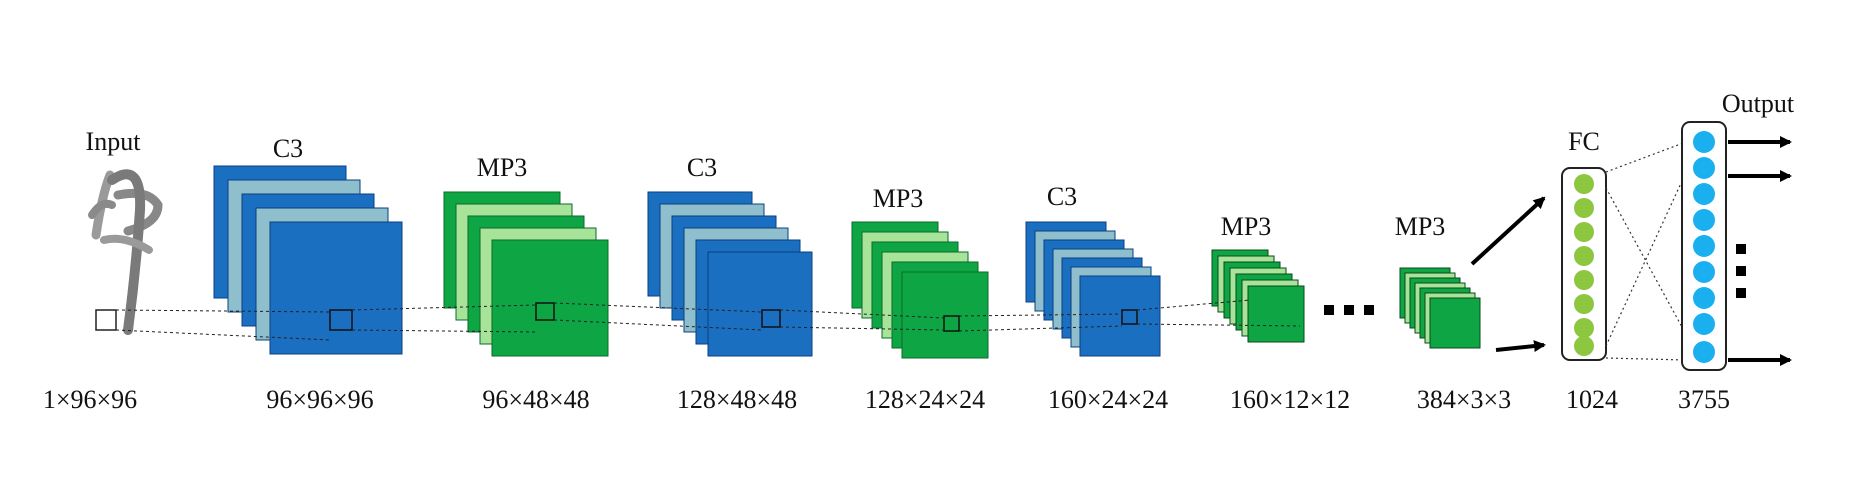  What do you see at coordinates (288, 148) in the screenshot?
I see `layer-1-name: C3` at bounding box center [288, 148].